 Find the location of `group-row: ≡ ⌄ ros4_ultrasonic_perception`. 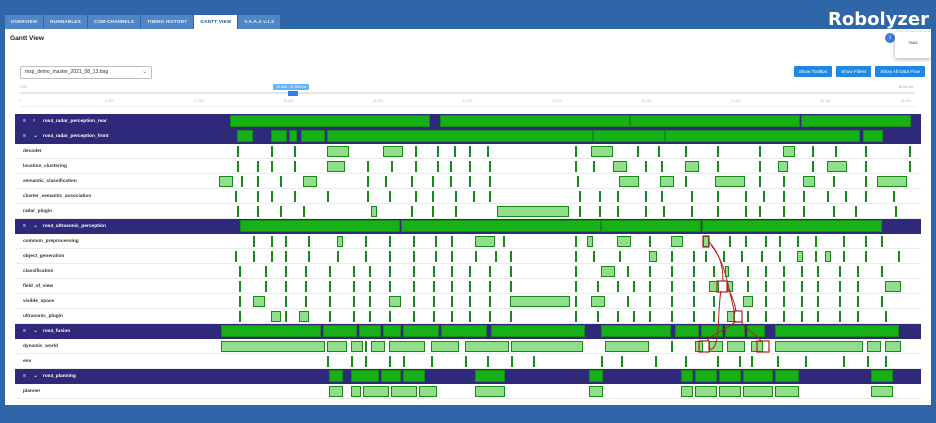

group-row: ≡ ⌄ ros4_ultrasonic_perception is located at coordinates (468, 226).